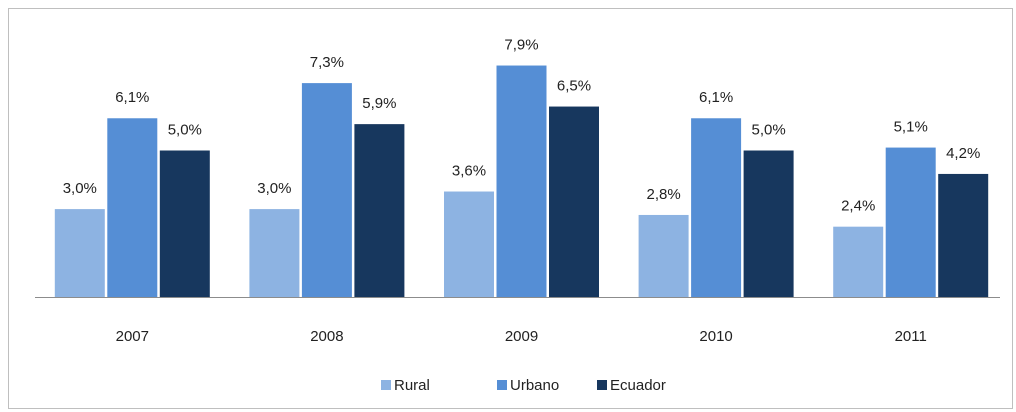 The image size is (1016, 412). Describe the element at coordinates (663, 194) in the screenshot. I see `value-label: 2,8%` at that location.